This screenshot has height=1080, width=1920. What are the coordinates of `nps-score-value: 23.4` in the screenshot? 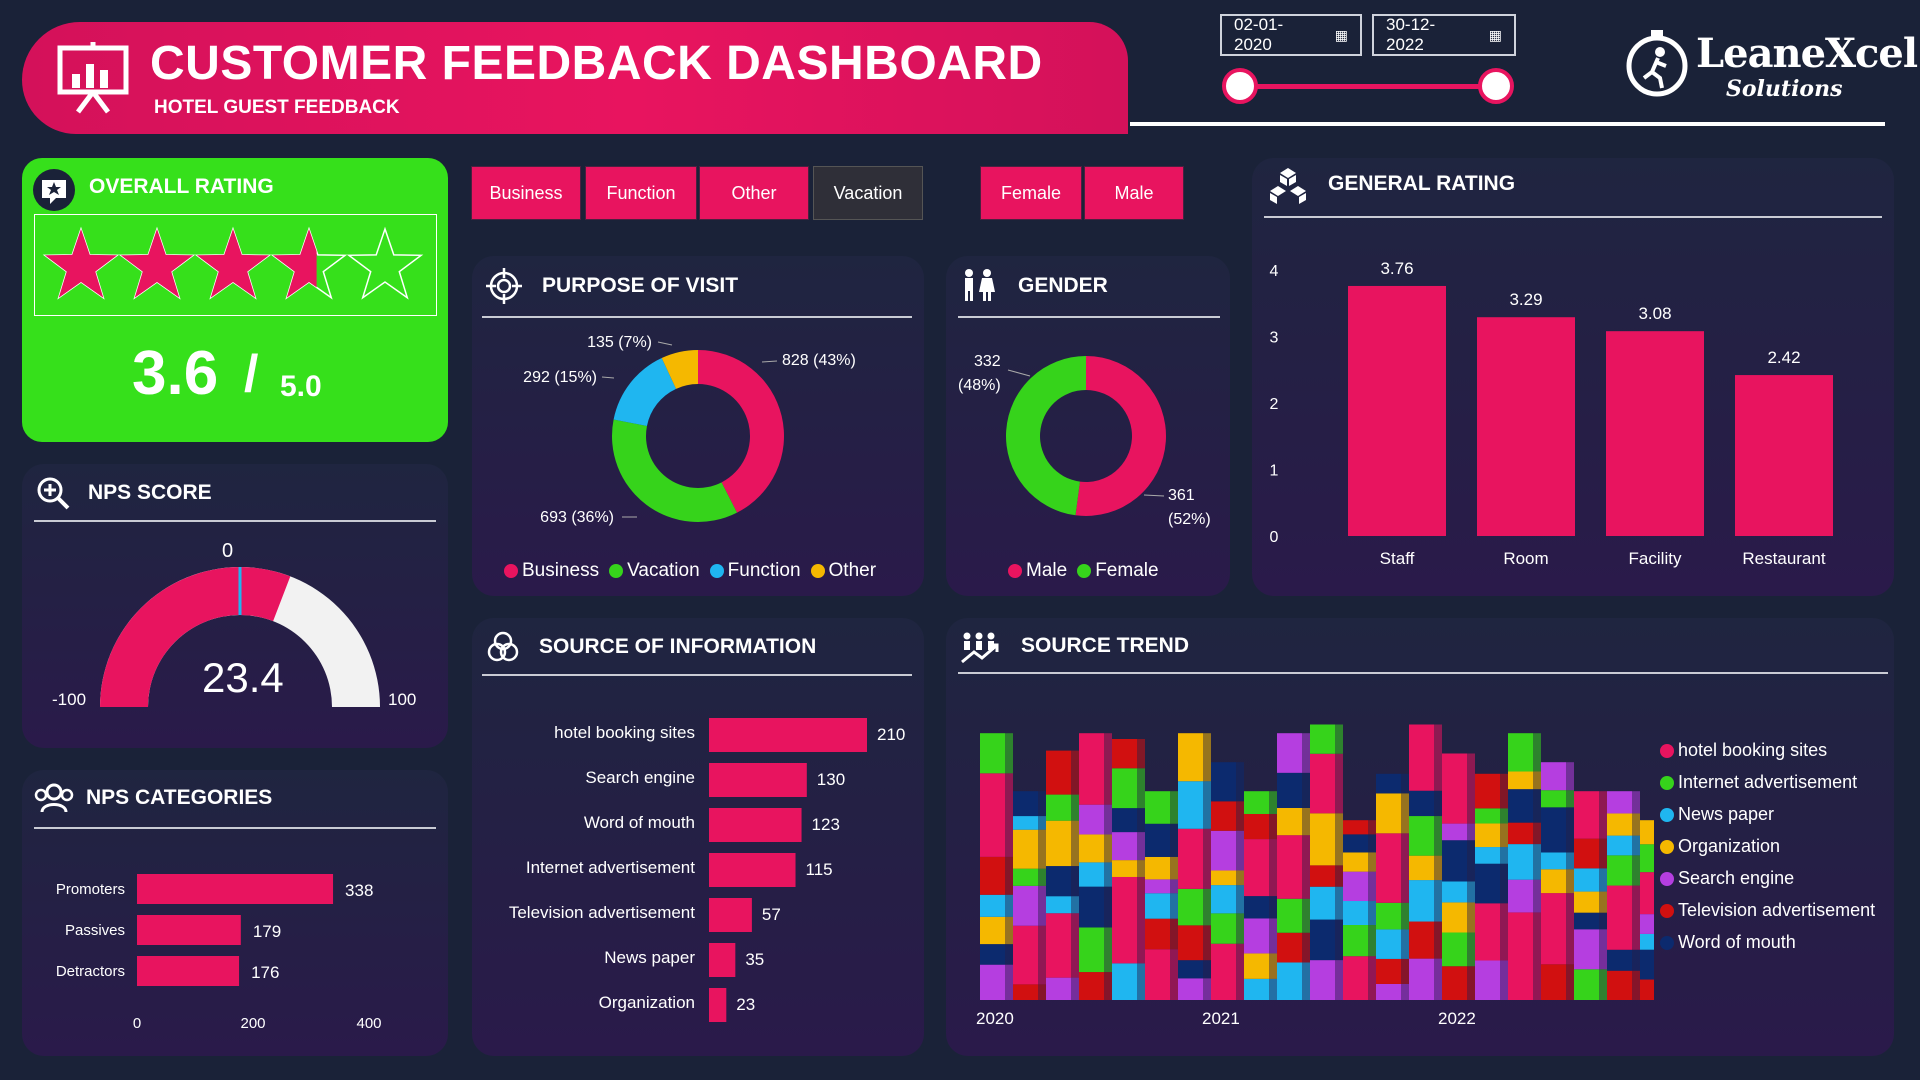 It's located at (243, 677).